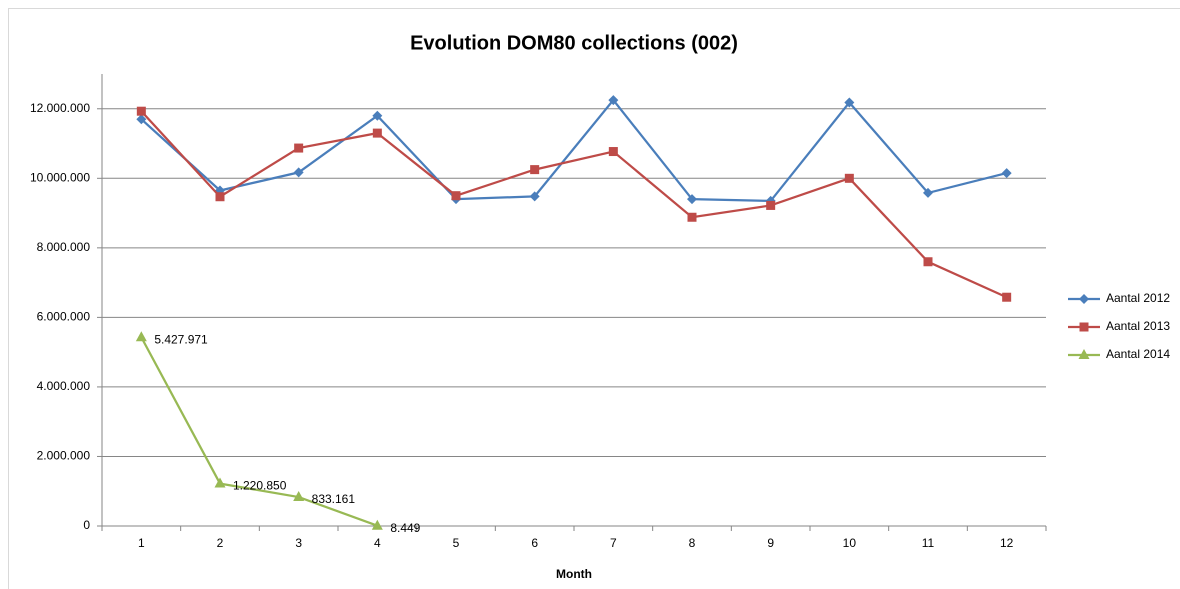 This screenshot has height=589, width=1180. What do you see at coordinates (928, 543) in the screenshot?
I see `x-tick-label: 11` at bounding box center [928, 543].